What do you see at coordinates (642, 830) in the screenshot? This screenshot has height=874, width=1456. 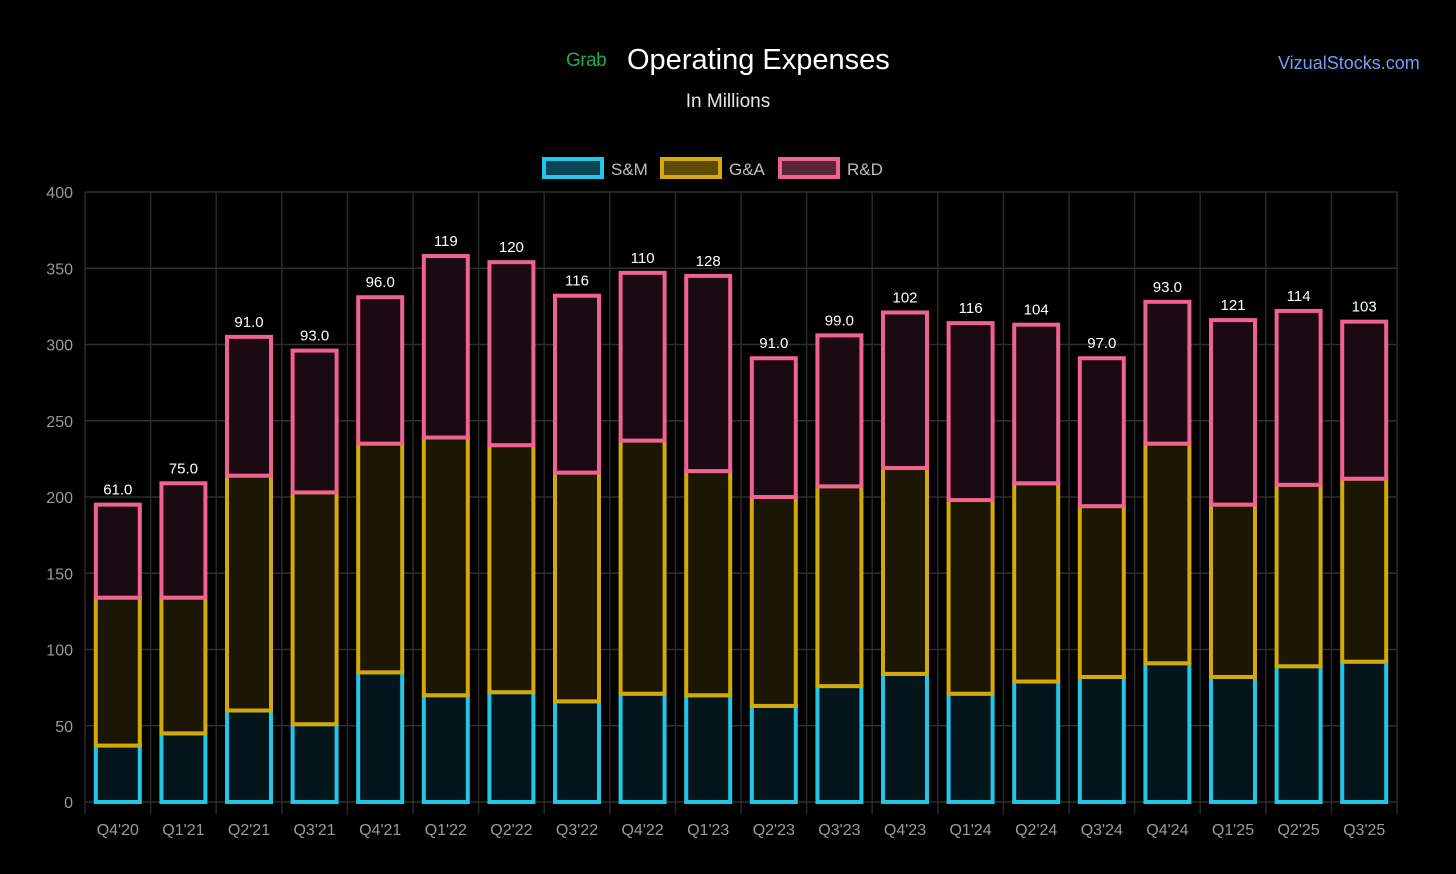 I see `x-tick-label: Q4'22` at bounding box center [642, 830].